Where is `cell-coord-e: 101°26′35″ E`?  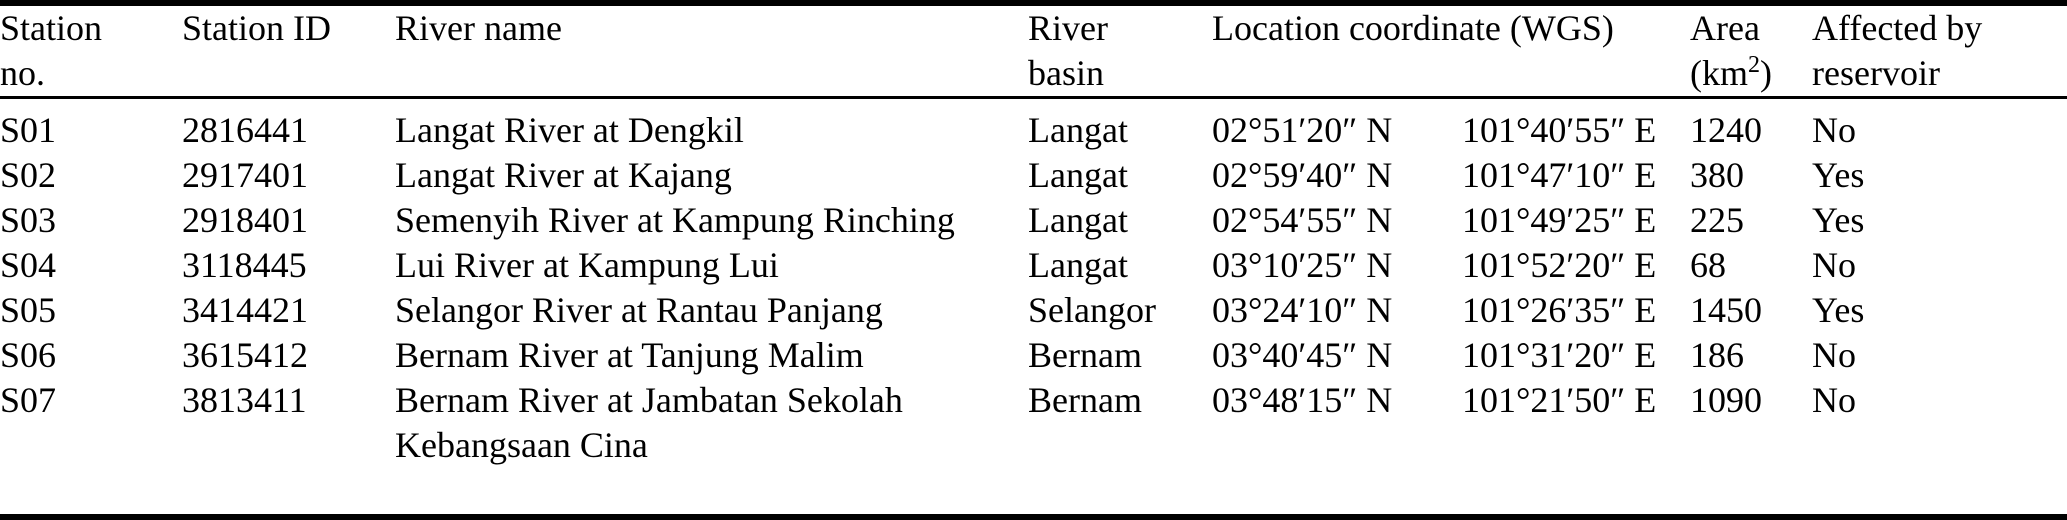 cell-coord-e: 101°26′35″ E is located at coordinates (1559, 310).